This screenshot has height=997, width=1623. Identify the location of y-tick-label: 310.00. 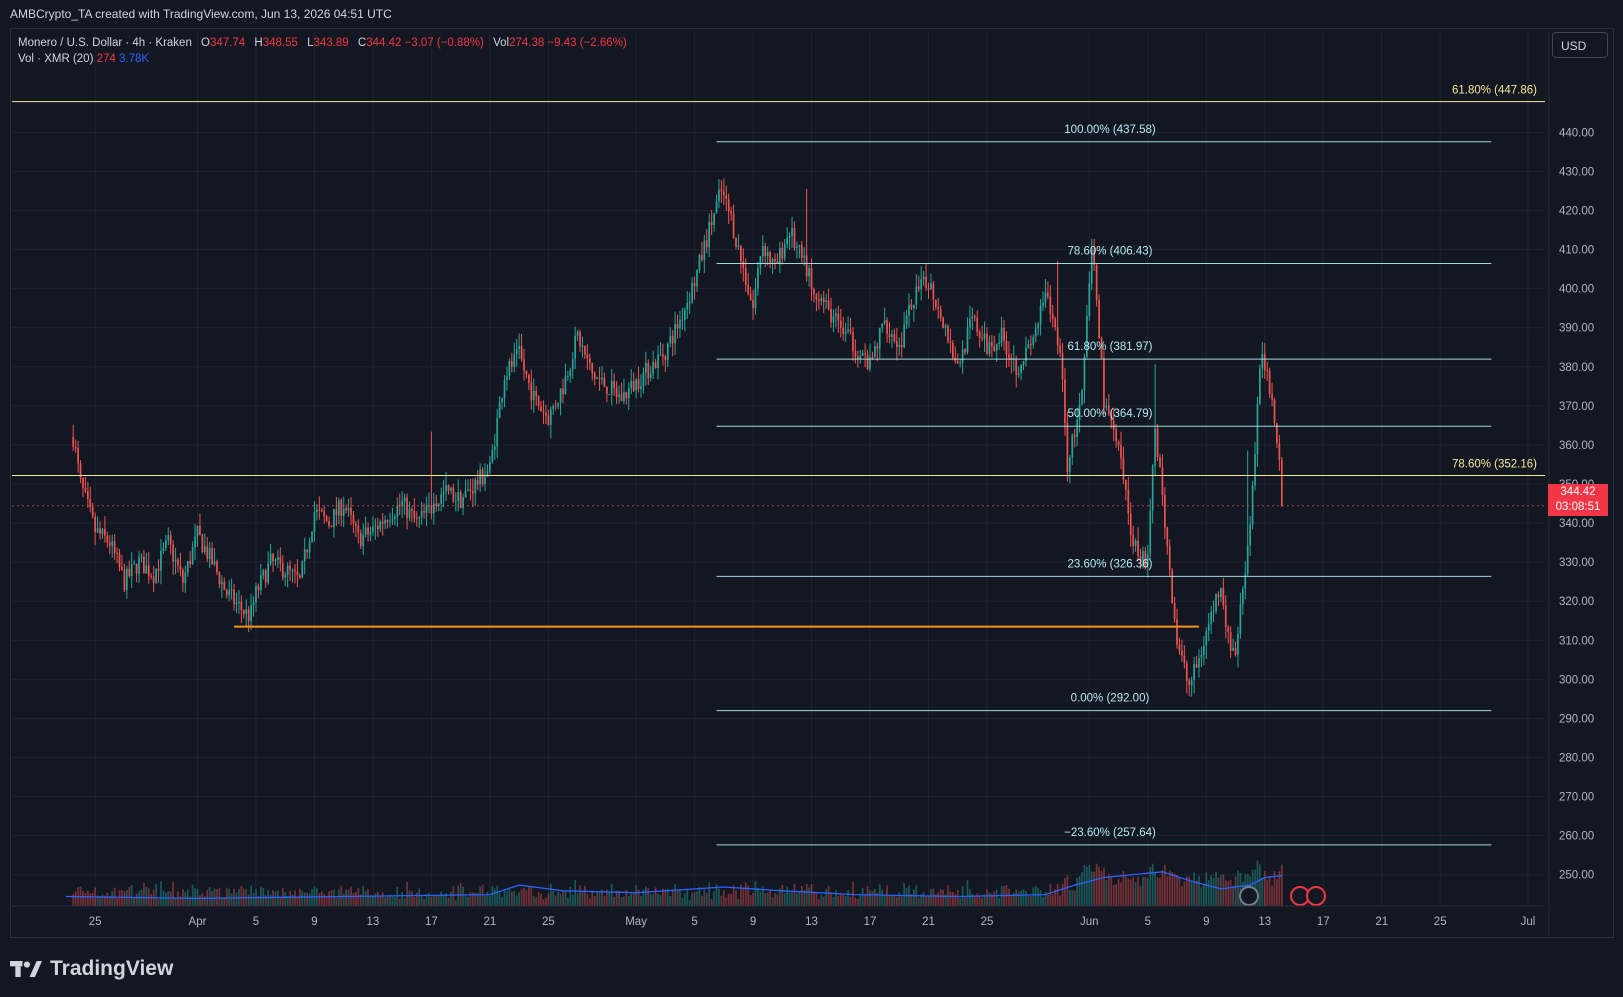
(1576, 641).